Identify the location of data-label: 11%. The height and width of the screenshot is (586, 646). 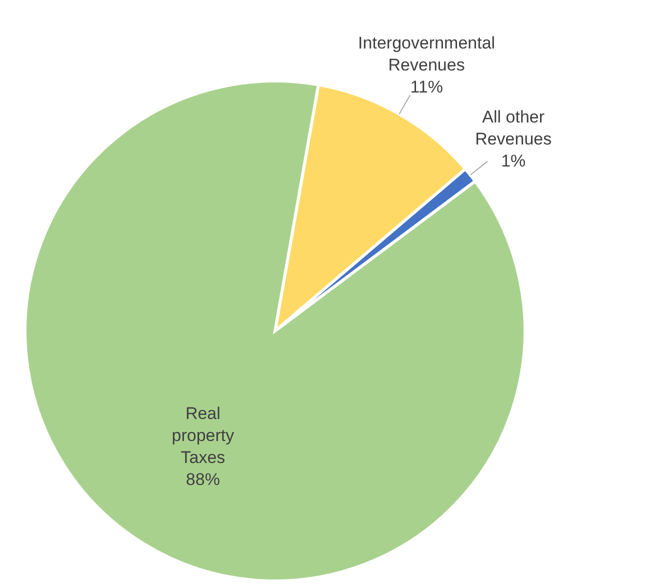
(426, 87).